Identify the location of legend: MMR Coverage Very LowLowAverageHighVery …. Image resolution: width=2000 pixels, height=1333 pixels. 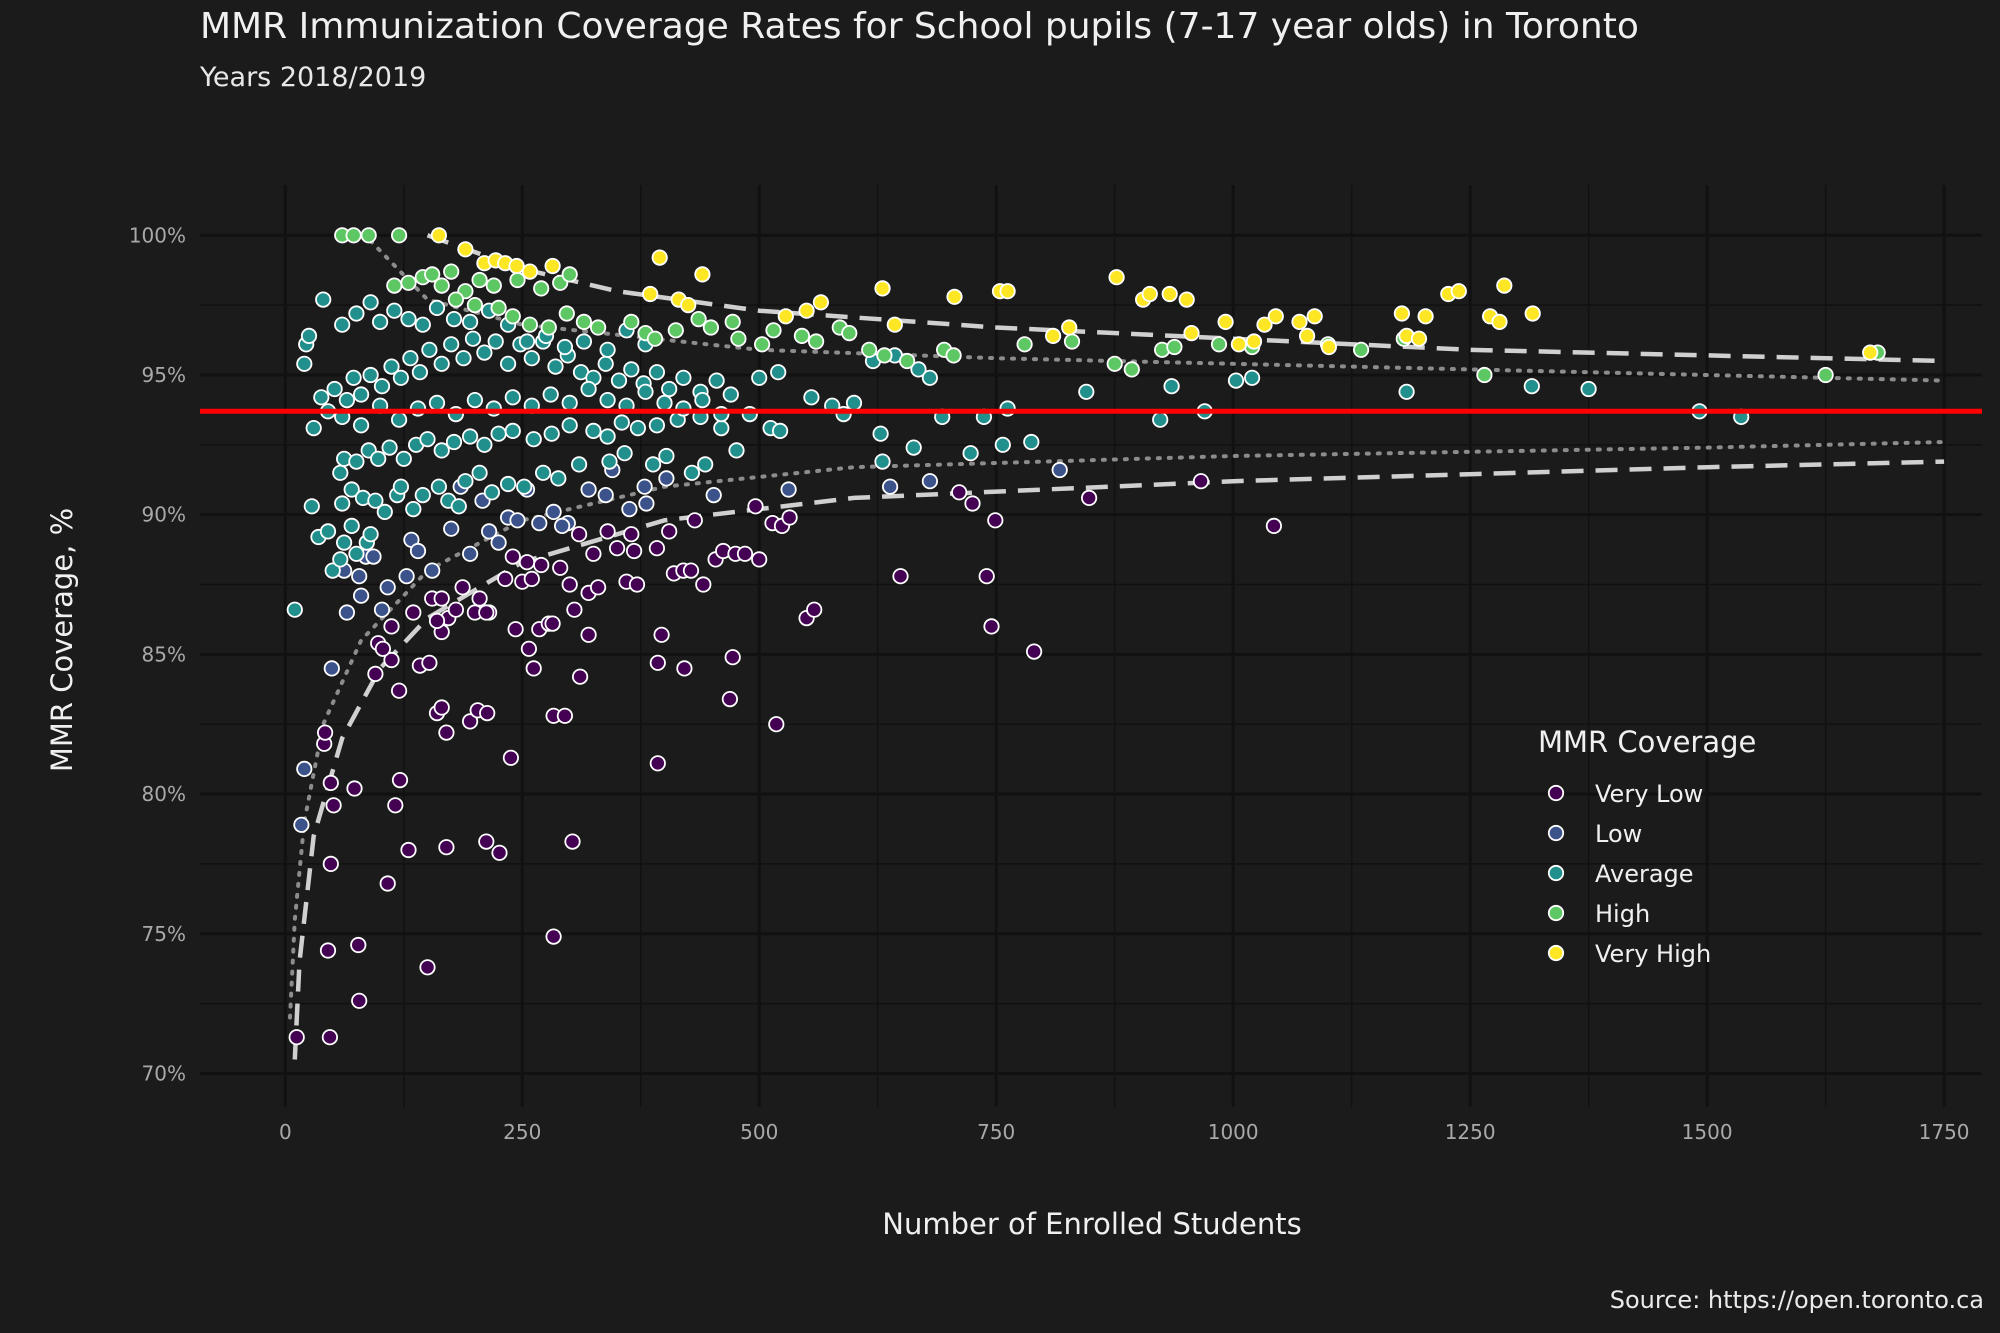
(1647, 846).